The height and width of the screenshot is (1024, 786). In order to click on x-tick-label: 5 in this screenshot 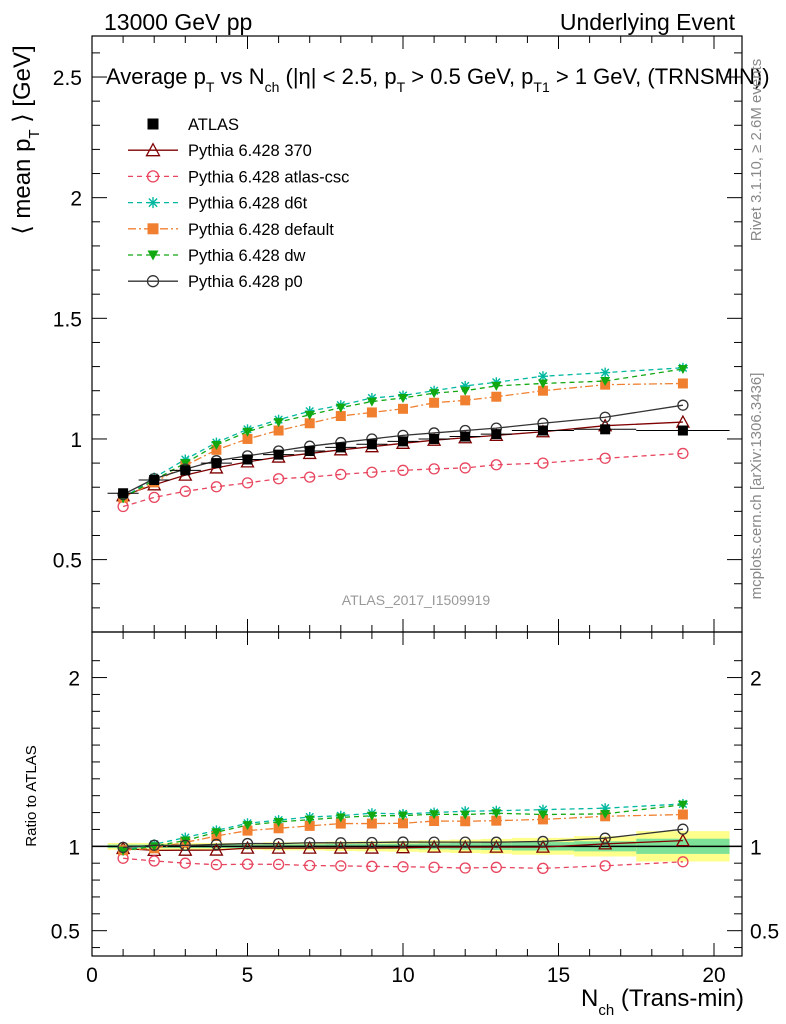, I will do `click(248, 975)`.